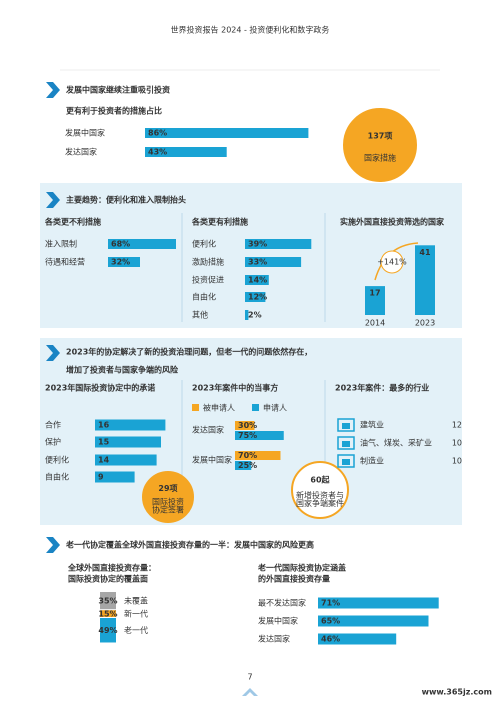 Image resolution: width=500 pixels, height=707 pixels. What do you see at coordinates (189, 352) in the screenshot?
I see `section-title: 2023年的协定解决了新的投资治理问题，但老一代的问题依然存在，` at bounding box center [189, 352].